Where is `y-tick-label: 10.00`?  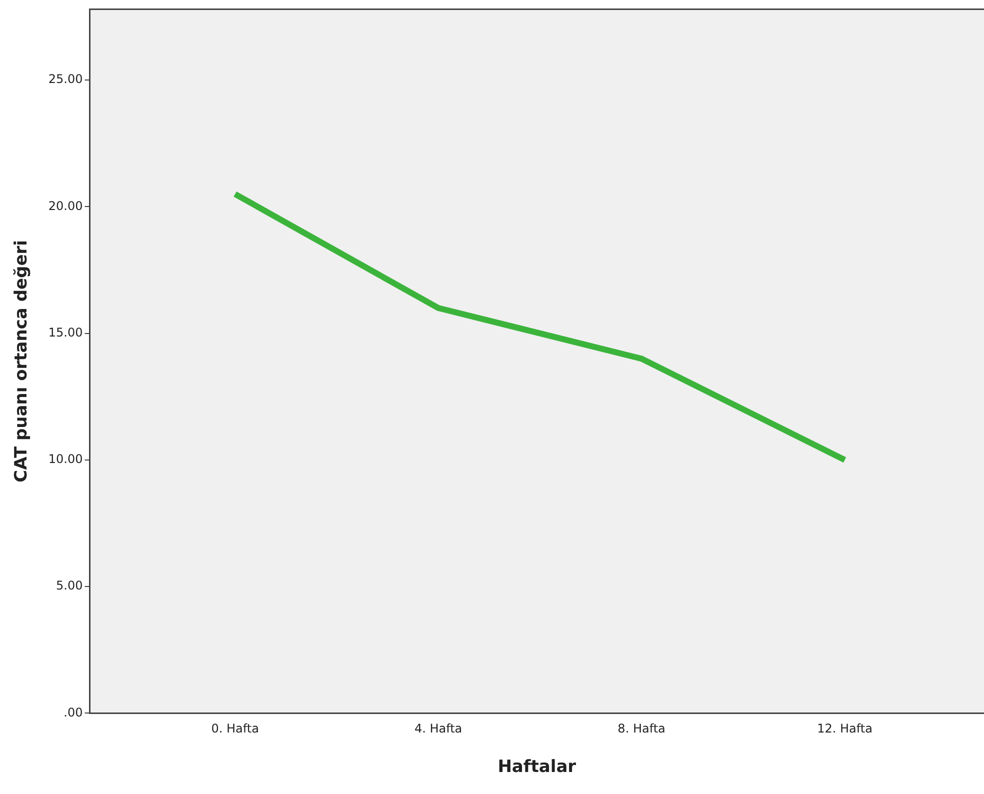
y-tick-label: 10.00 is located at coordinates (65, 459).